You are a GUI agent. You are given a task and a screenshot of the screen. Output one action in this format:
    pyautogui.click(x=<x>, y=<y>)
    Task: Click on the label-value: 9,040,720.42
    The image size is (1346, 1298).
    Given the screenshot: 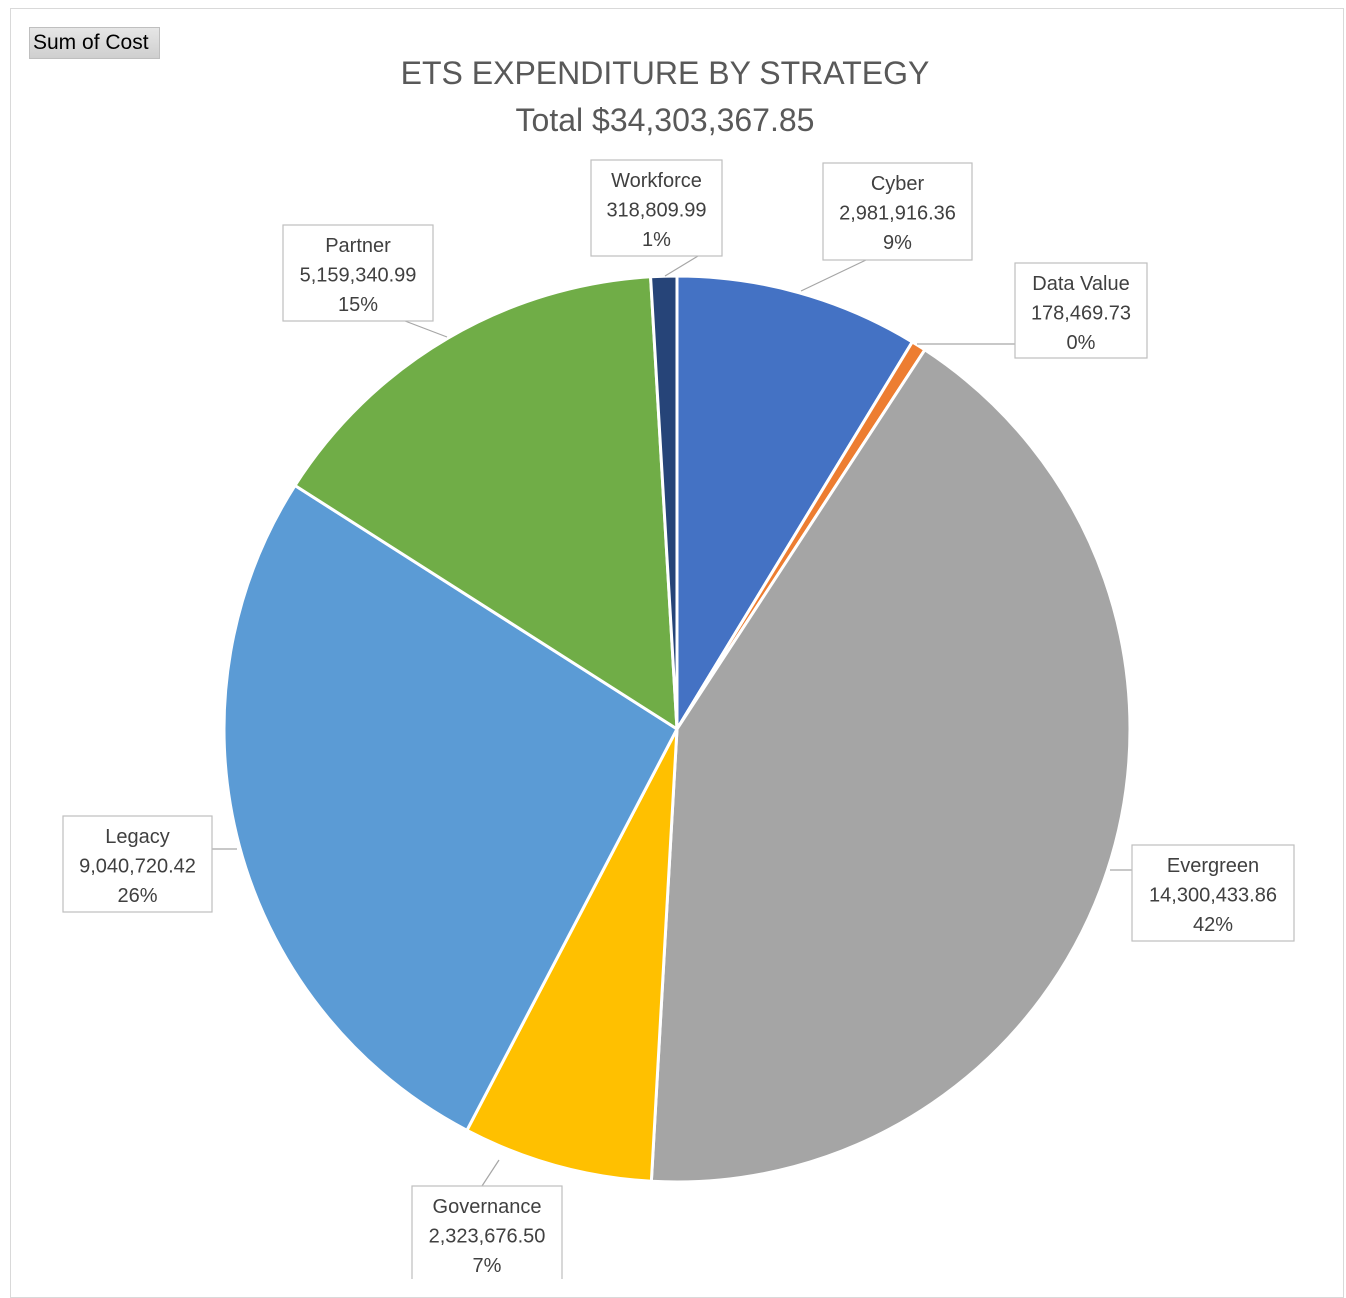 What is the action you would take?
    pyautogui.click(x=137, y=867)
    